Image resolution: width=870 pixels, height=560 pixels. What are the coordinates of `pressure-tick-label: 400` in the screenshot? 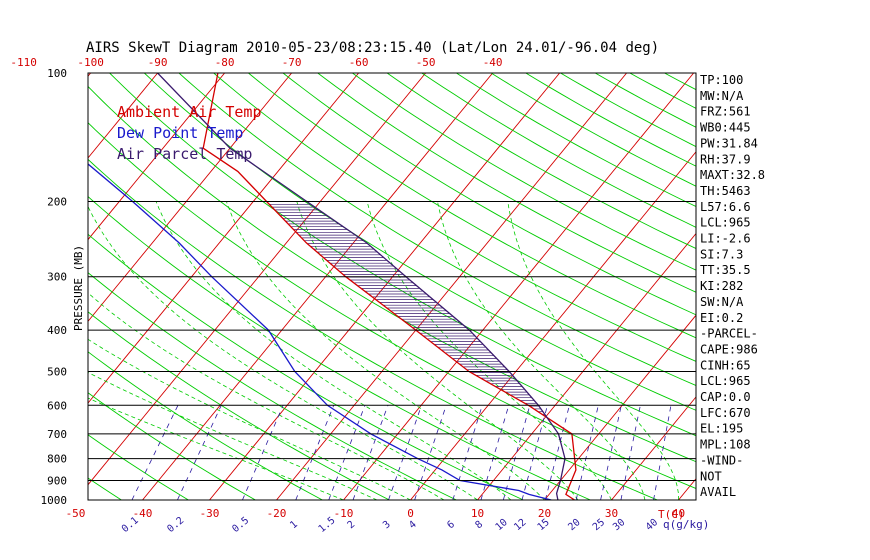 It's located at (57, 330).